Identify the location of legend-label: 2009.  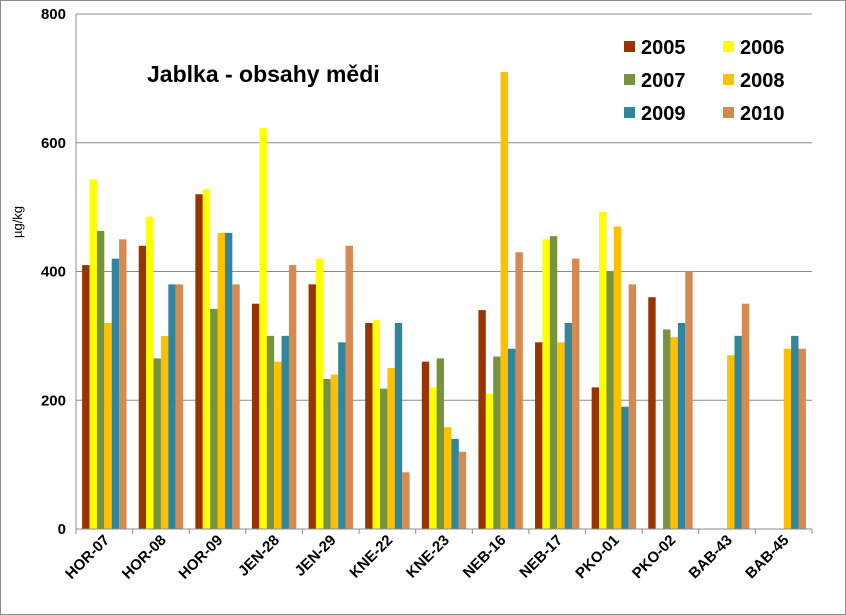
(663, 114).